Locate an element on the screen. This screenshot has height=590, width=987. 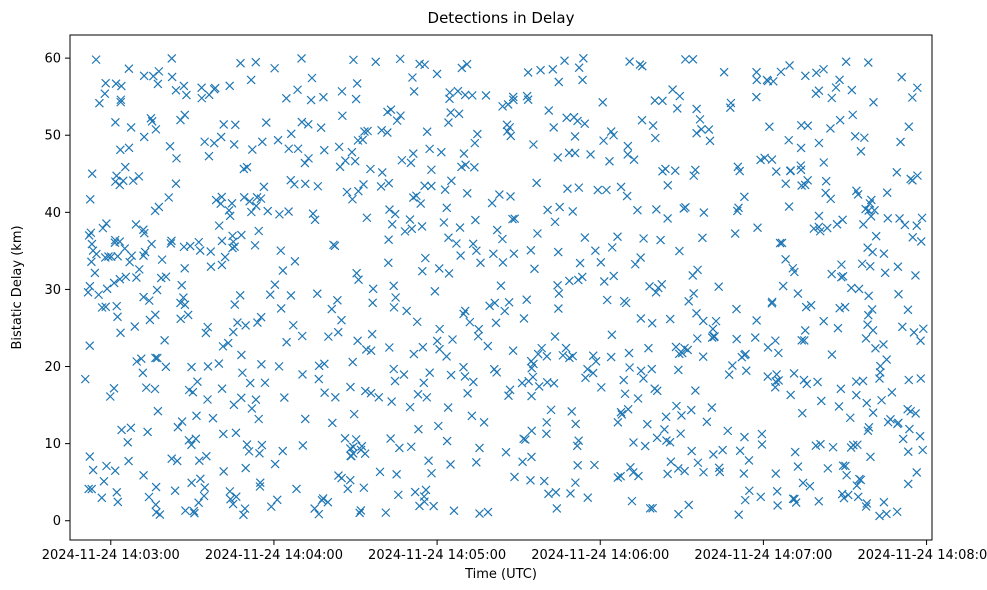
y-axis: 0 10 20 30 40 50 60 is located at coordinates (57, 290).